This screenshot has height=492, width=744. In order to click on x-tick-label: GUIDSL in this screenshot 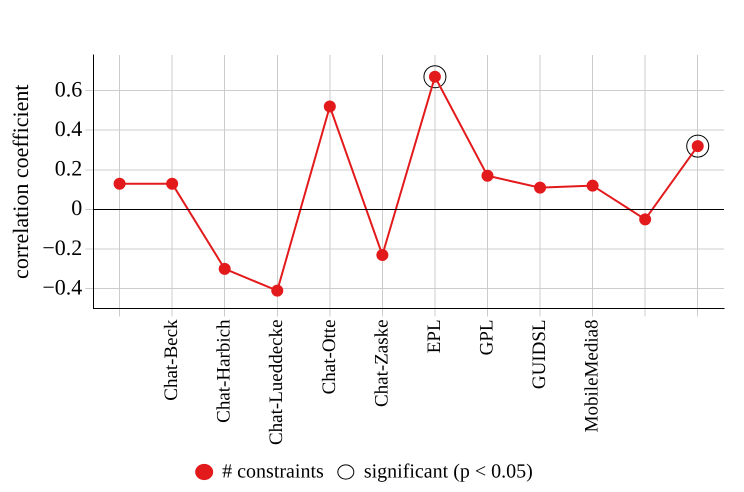, I will do `click(539, 354)`.